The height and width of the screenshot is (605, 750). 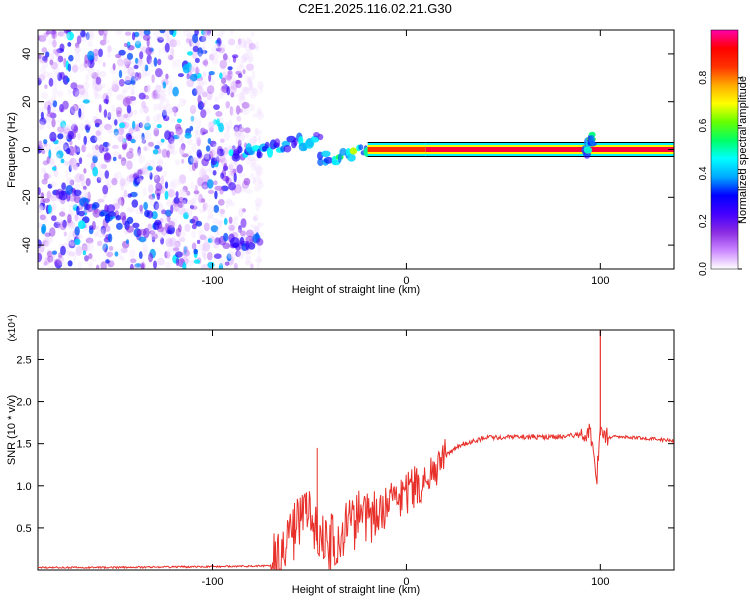 I want to click on colorbar-ticks: 0.0 0.2 0.4 0.6 0.8, so click(x=720, y=173).